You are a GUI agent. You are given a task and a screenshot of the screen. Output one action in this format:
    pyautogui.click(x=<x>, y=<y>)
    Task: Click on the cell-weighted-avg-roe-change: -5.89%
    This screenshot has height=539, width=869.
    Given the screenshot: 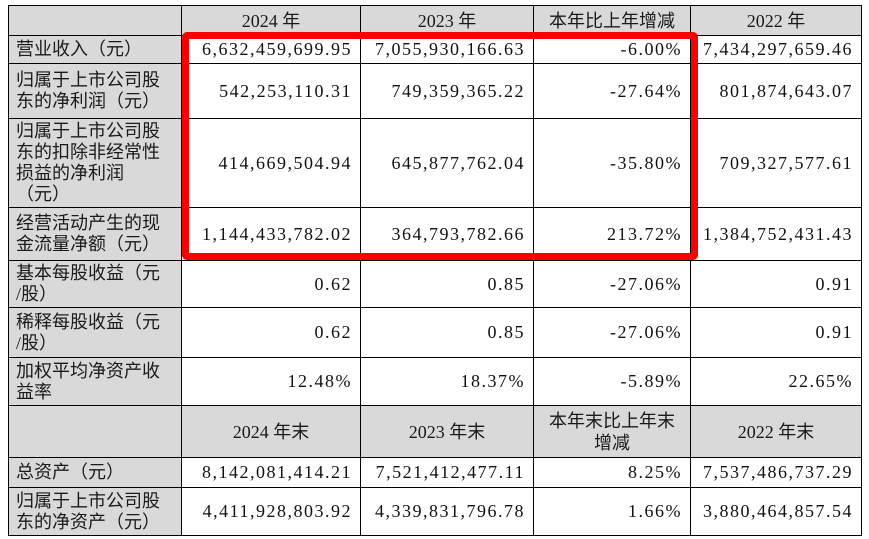 What is the action you would take?
    pyautogui.click(x=612, y=381)
    